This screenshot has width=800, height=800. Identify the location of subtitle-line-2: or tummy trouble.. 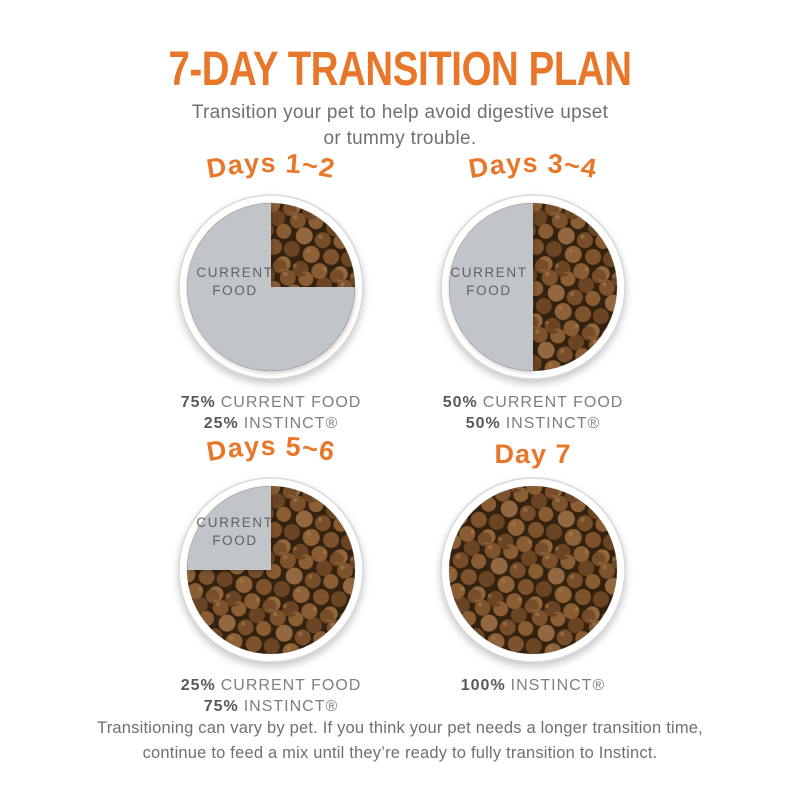
(400, 138).